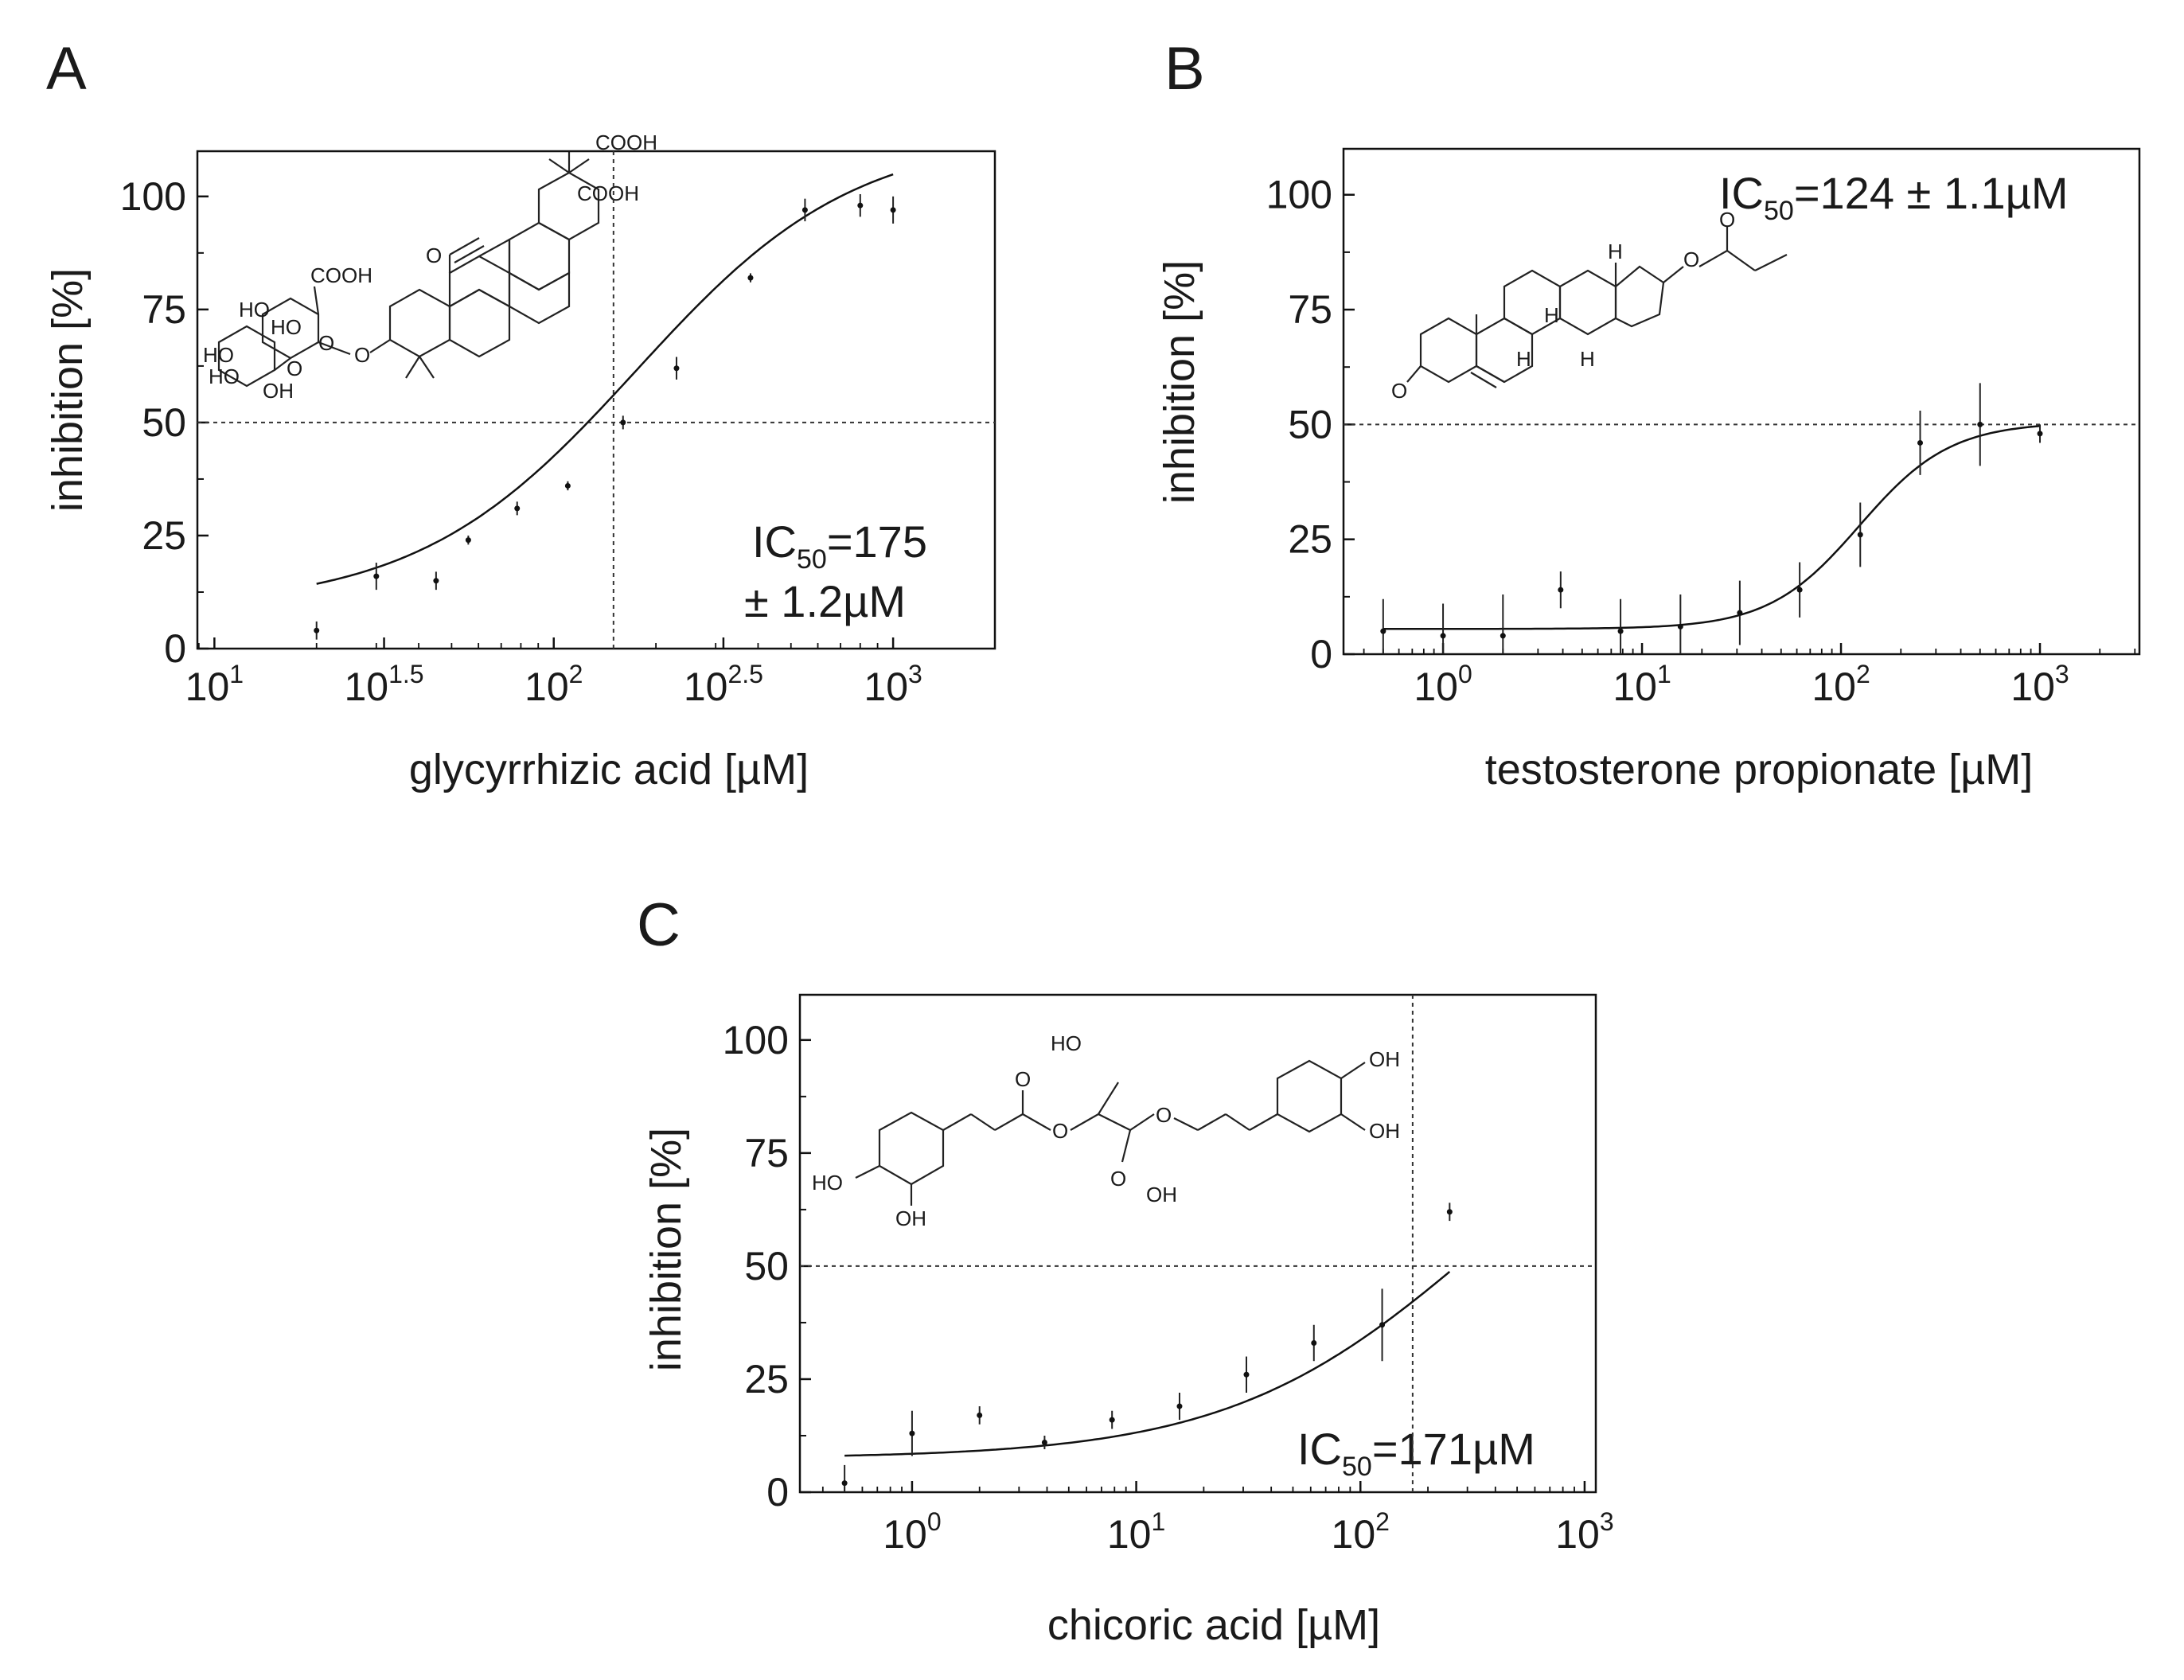  What do you see at coordinates (1642, 684) in the screenshot?
I see `panel-b-xtick-label: 10¹` at bounding box center [1642, 684].